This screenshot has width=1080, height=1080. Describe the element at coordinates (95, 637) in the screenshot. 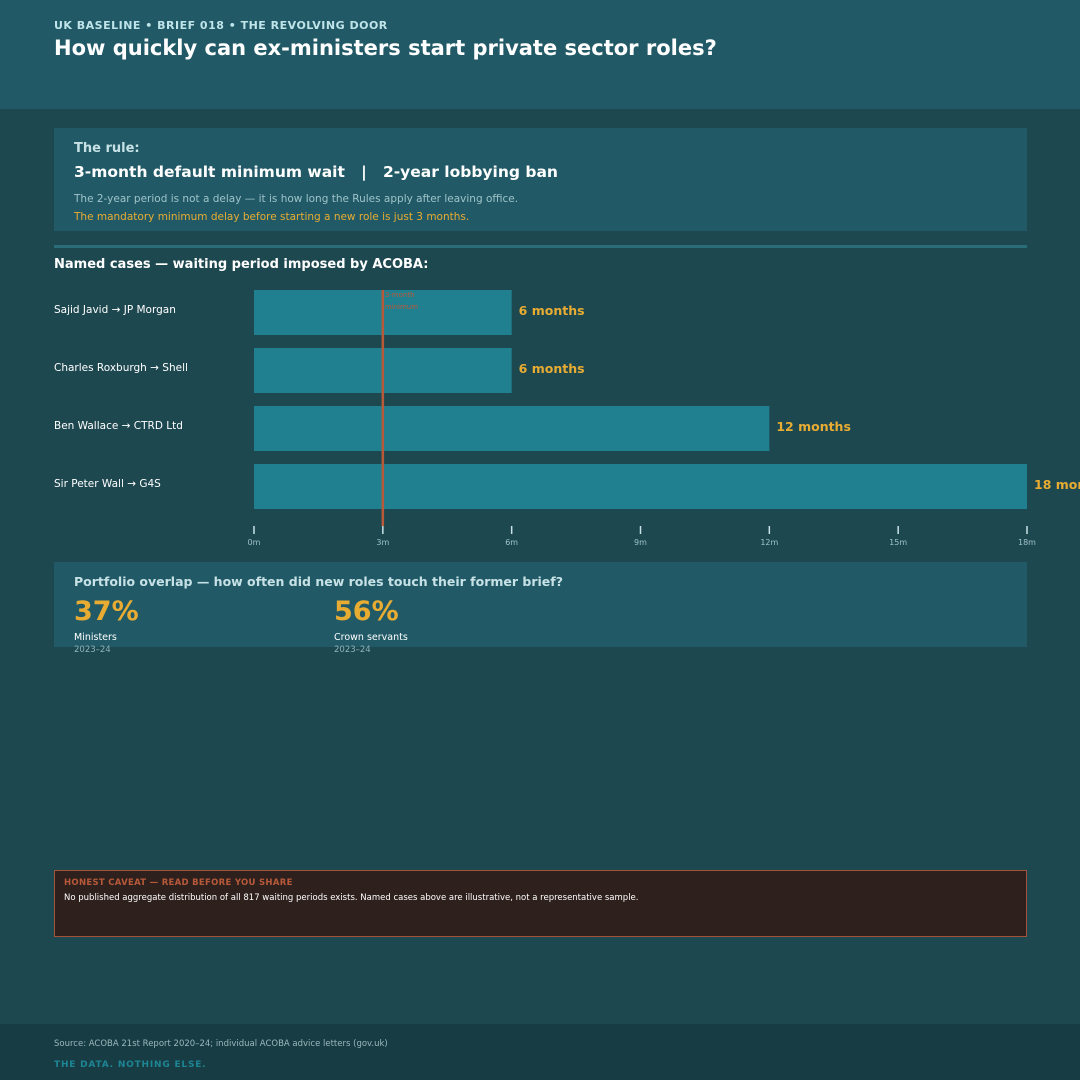

I see `stat-label: Ministers` at that location.